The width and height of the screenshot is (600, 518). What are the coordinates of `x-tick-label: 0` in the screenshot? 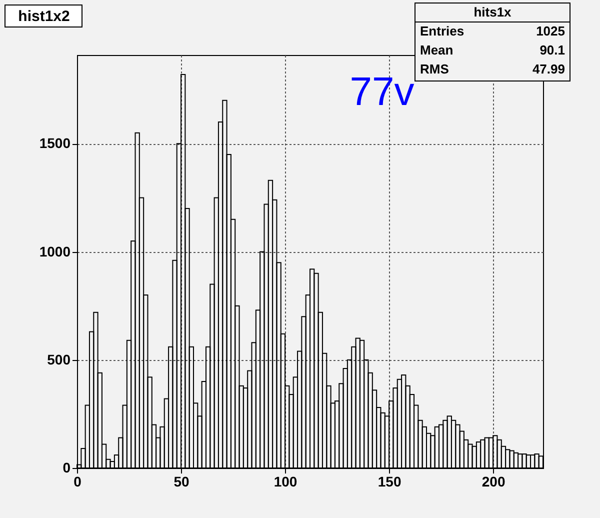 It's located at (78, 482).